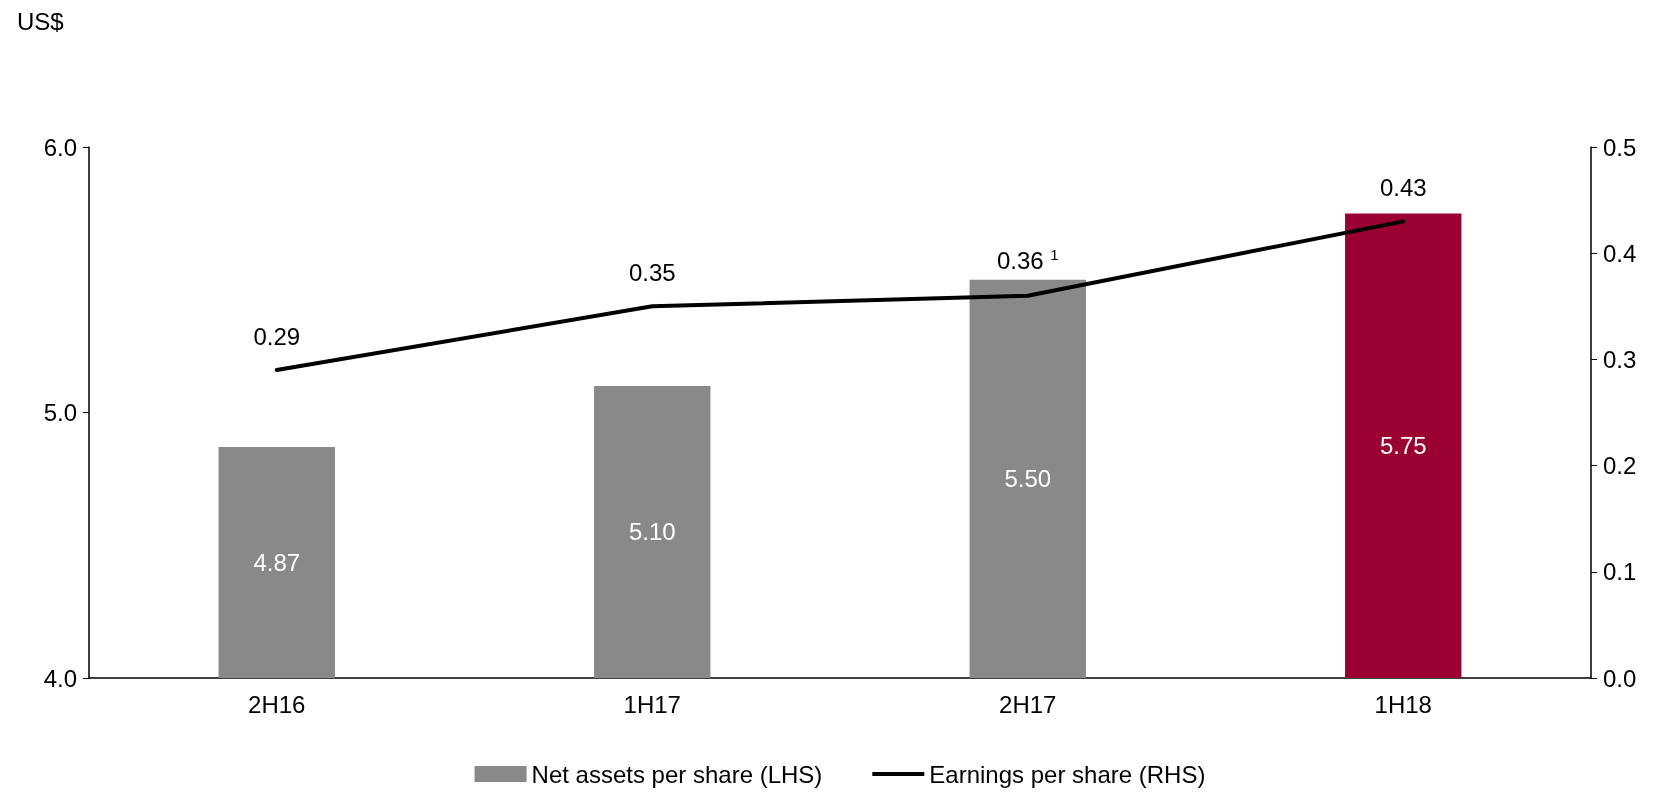 The width and height of the screenshot is (1680, 795). What do you see at coordinates (1620, 147) in the screenshot?
I see `y2-tick-label: 0.5` at bounding box center [1620, 147].